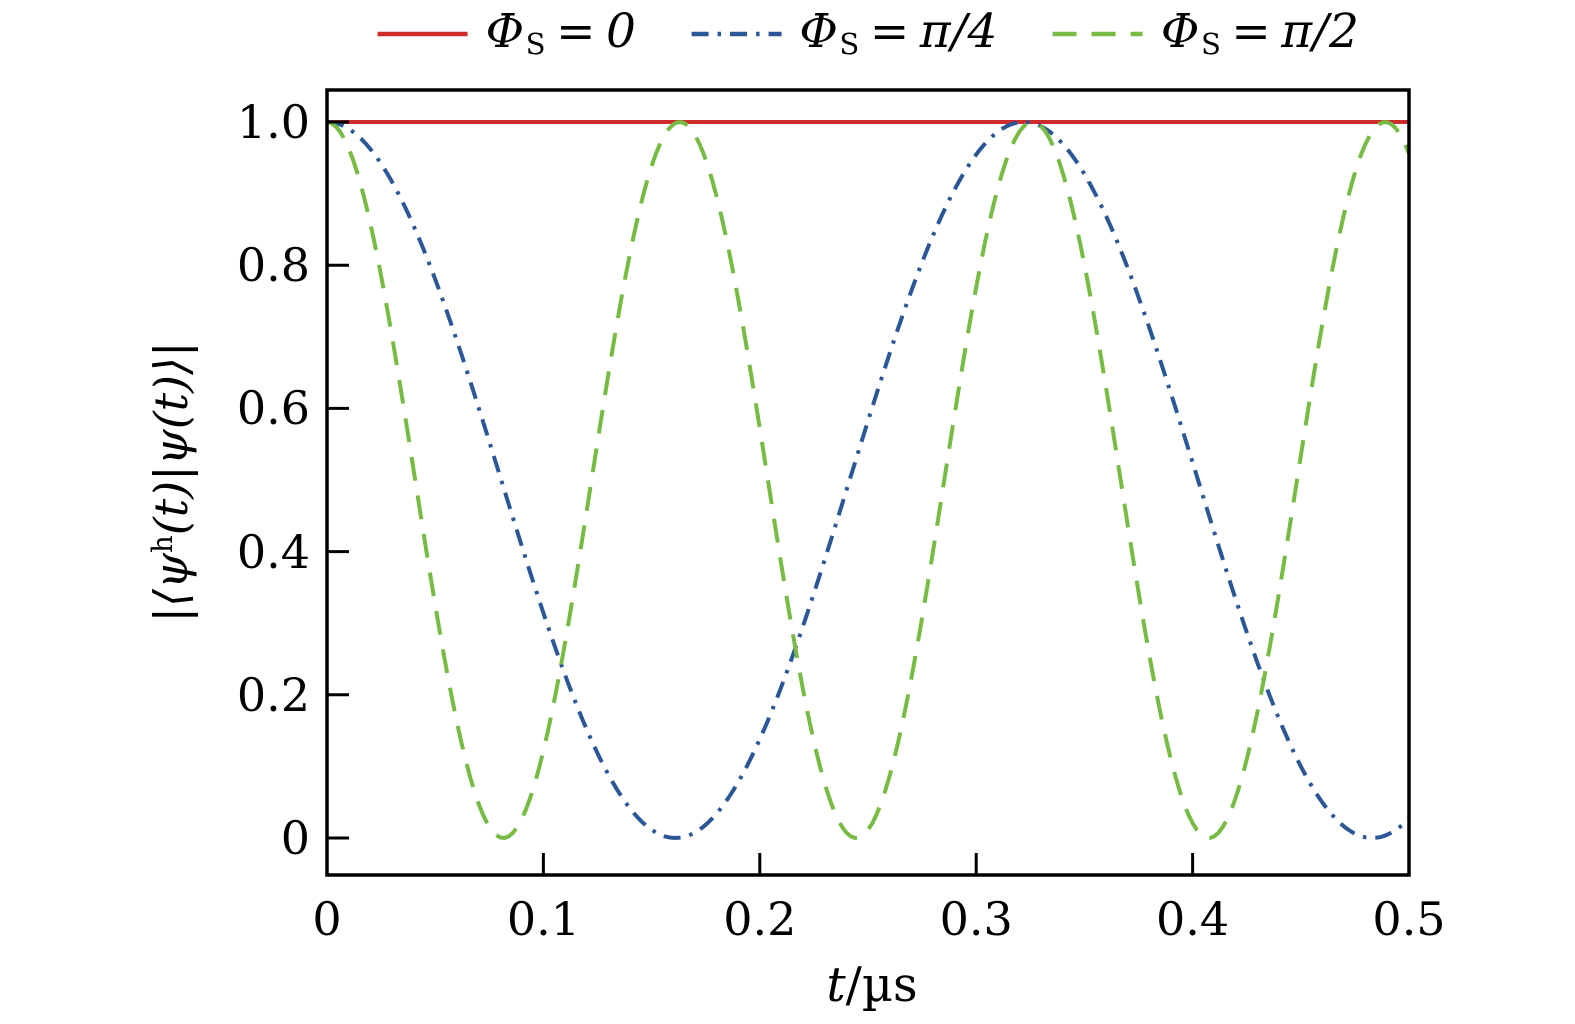 This screenshot has width=1575, height=1024. What do you see at coordinates (760, 919) in the screenshot?
I see `x-tick-label-0.2: 0.2` at bounding box center [760, 919].